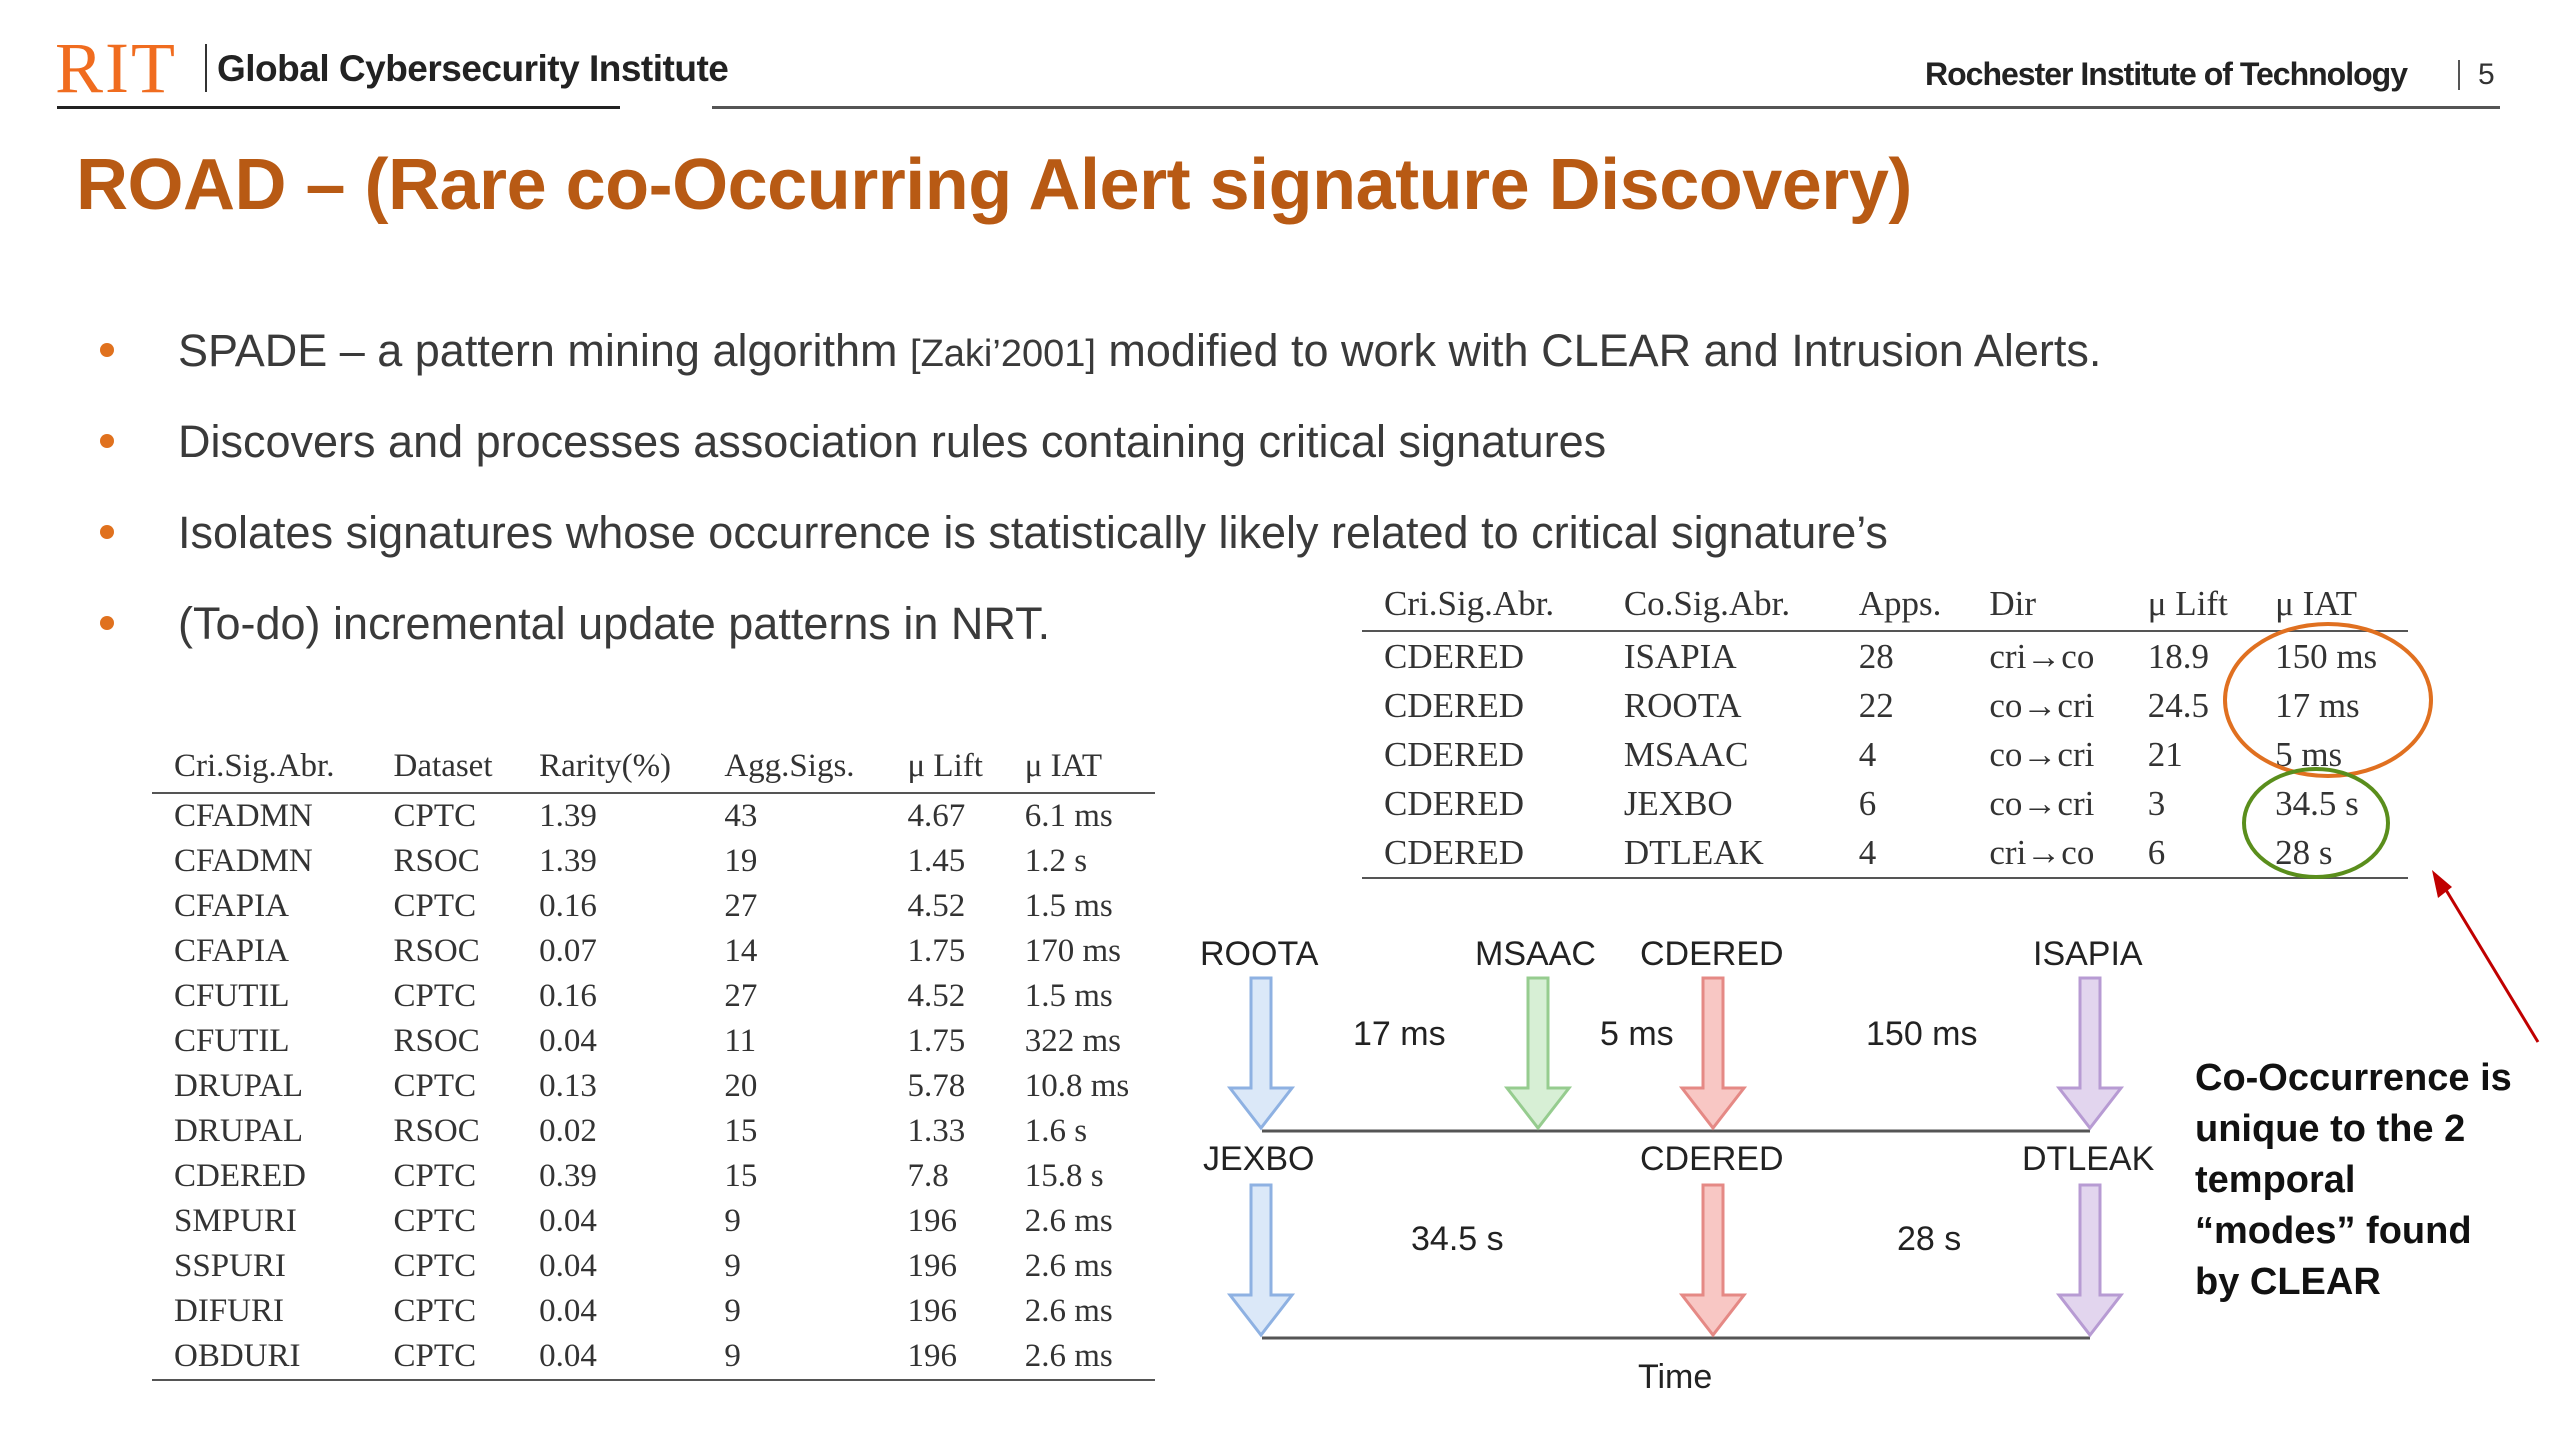 The width and height of the screenshot is (2560, 1440). Describe the element at coordinates (2090, 1053) in the screenshot. I see `isapia-down-arrow-icon` at that location.